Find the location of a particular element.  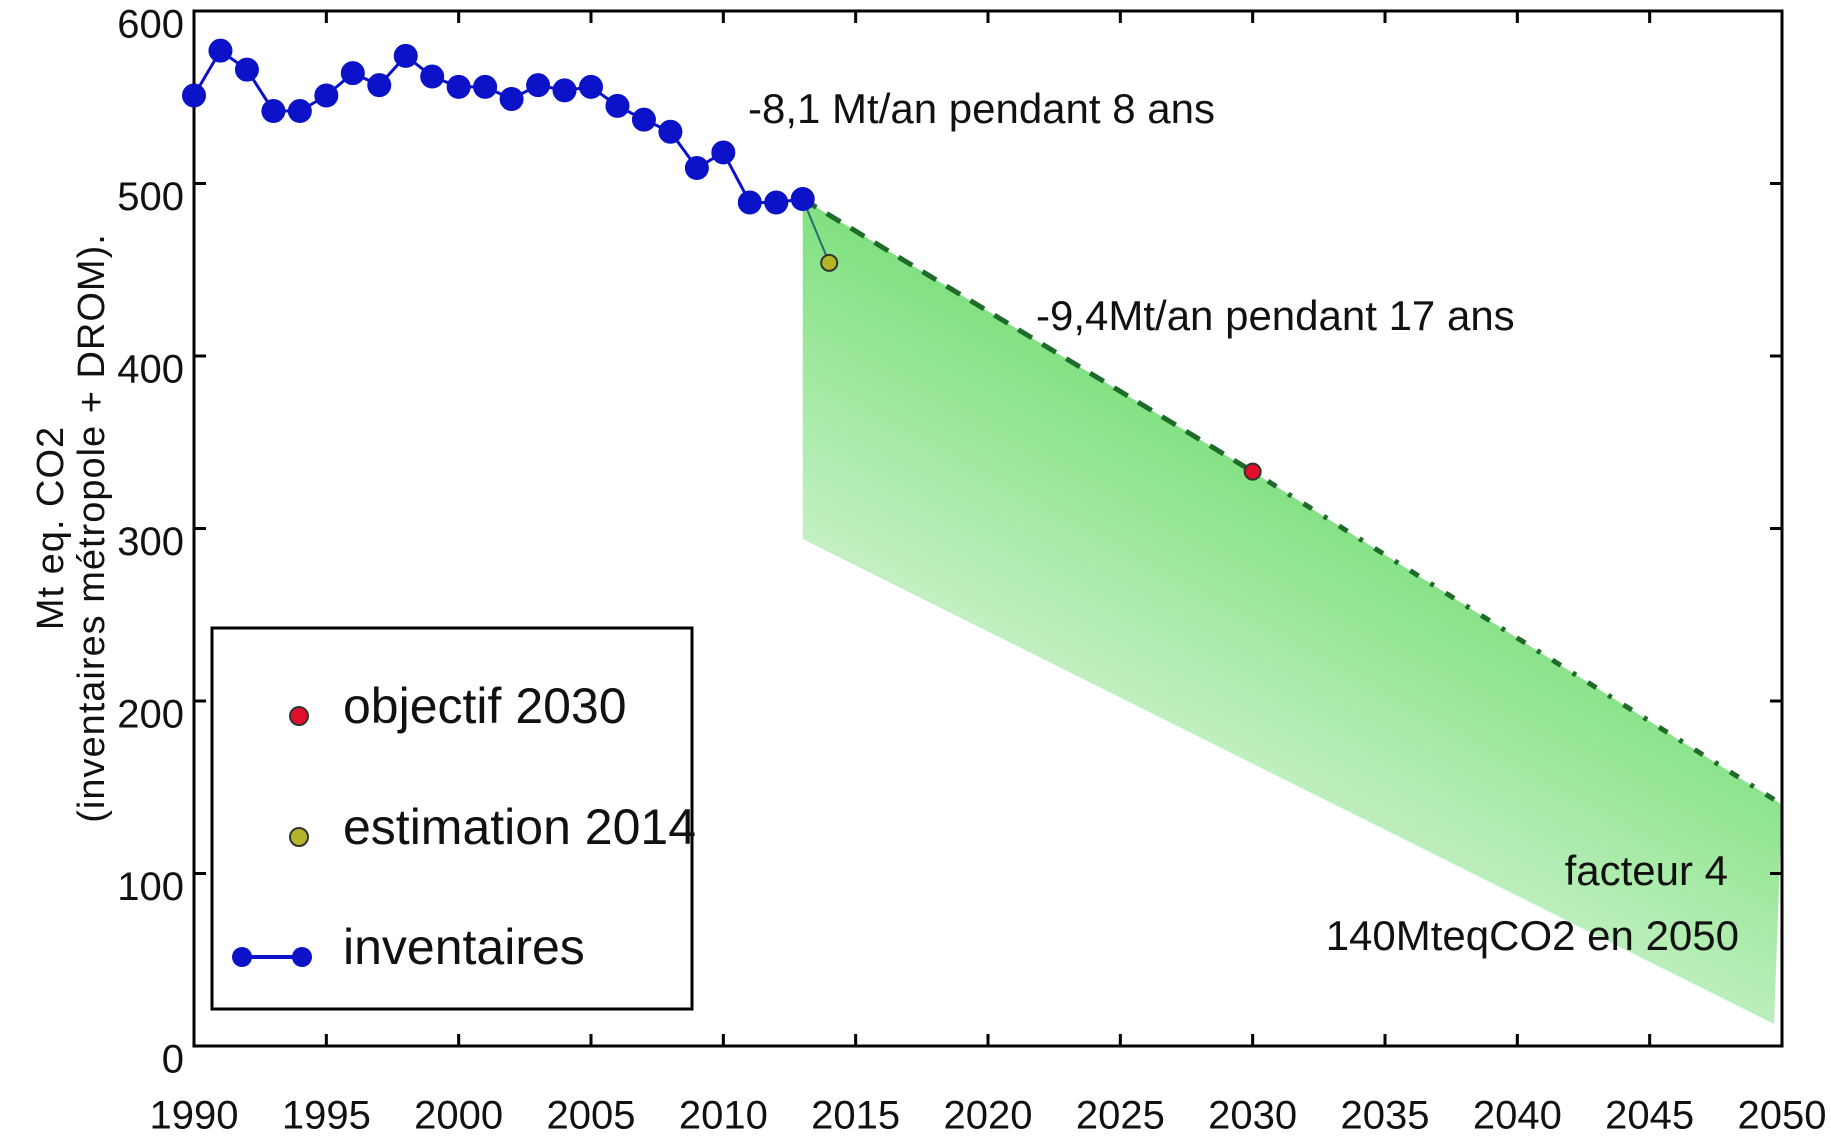

x-tick-label: 2015 is located at coordinates (855, 1116).